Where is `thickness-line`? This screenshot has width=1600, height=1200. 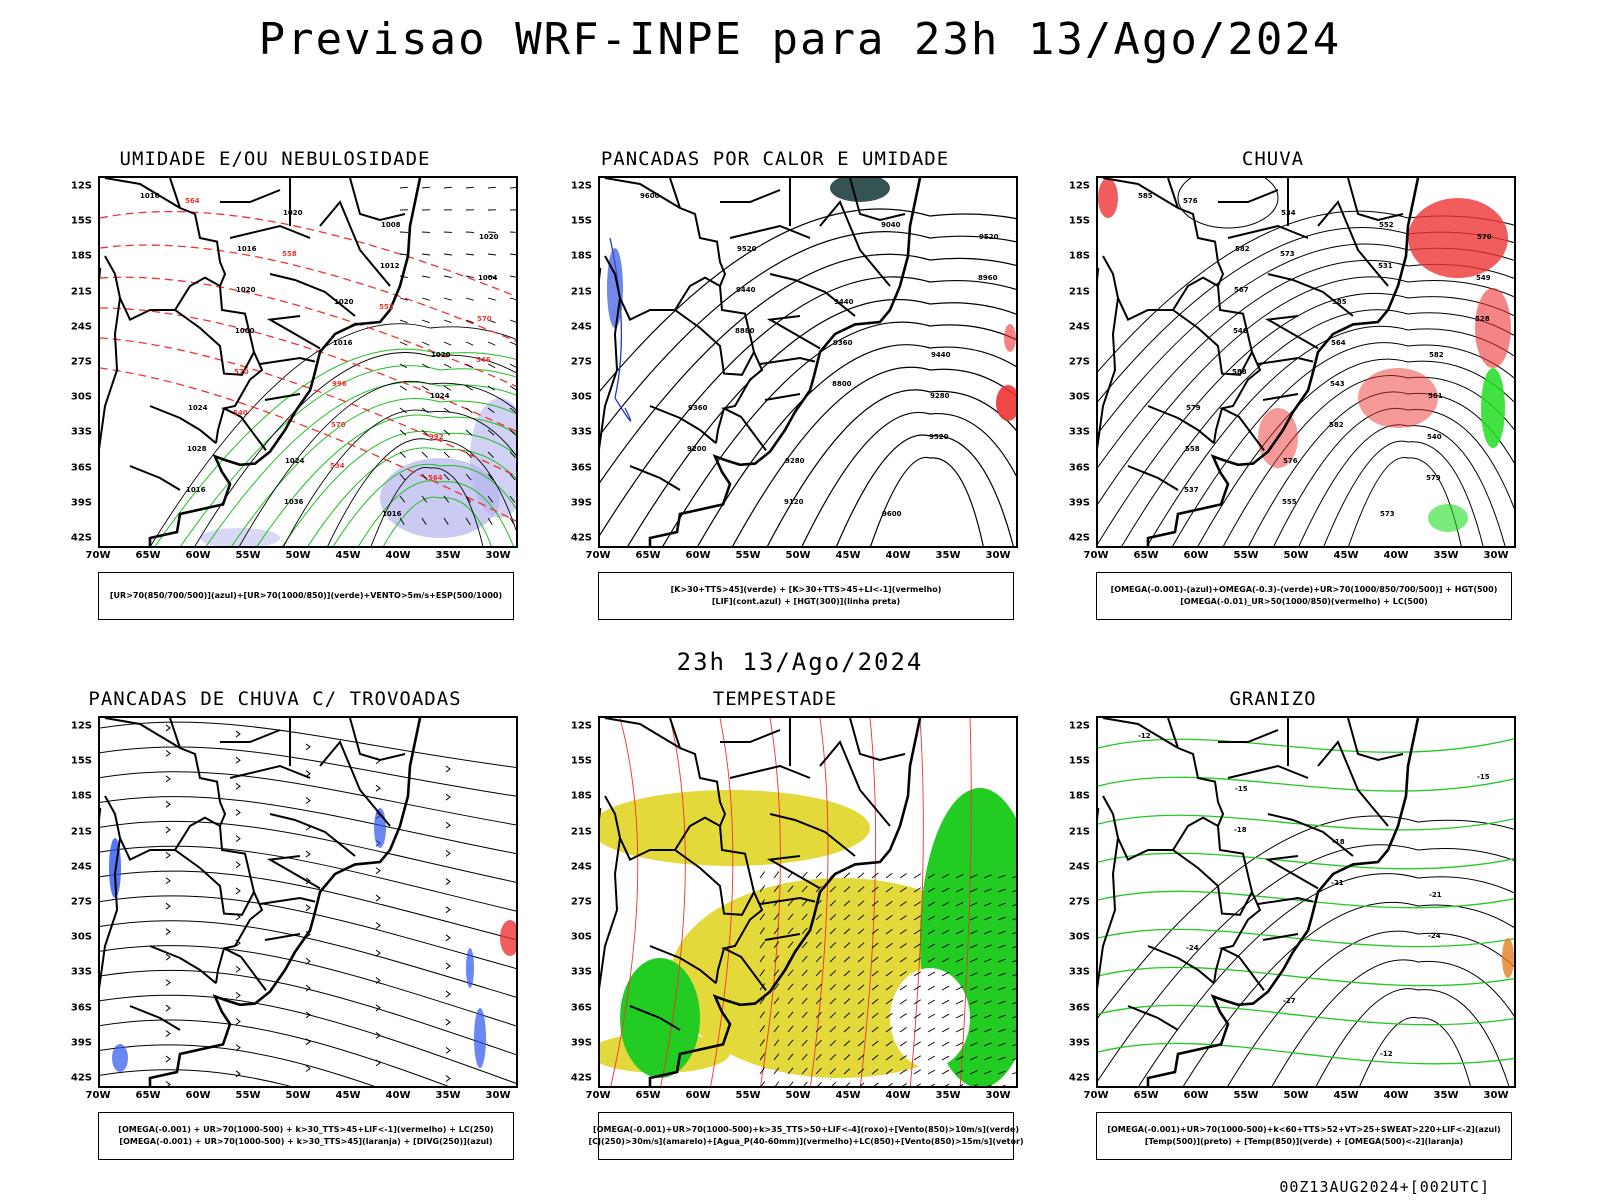
thickness-line is located at coordinates (308, 369).